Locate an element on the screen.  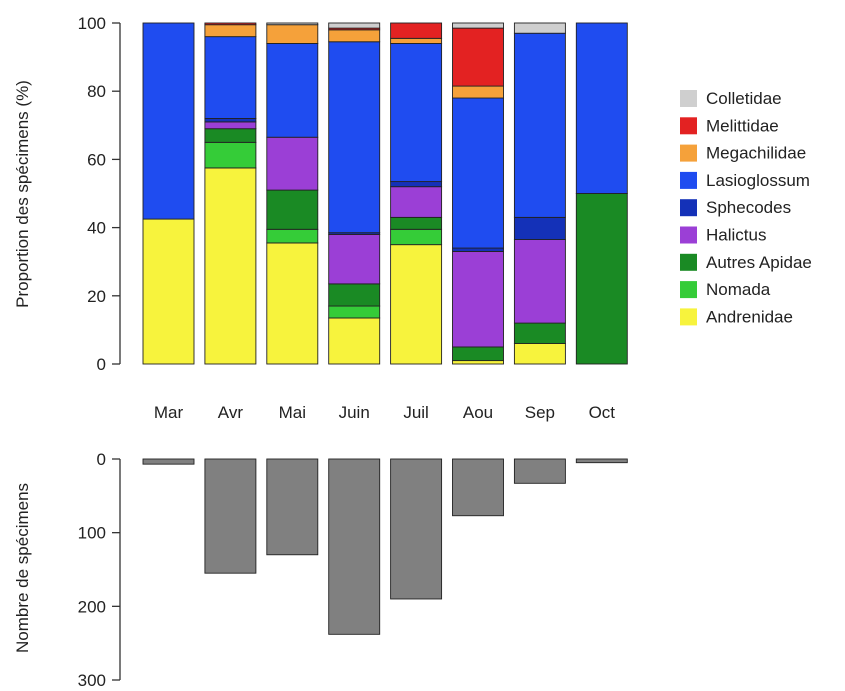
bottom-y-axis: 0 100 200 300 is located at coordinates (99, 570).